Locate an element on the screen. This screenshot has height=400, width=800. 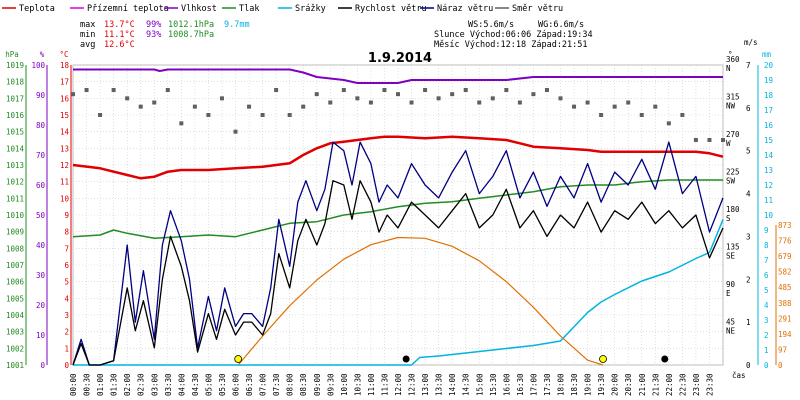
hpa-tick-label: 1008 is located at coordinates (15, 248).